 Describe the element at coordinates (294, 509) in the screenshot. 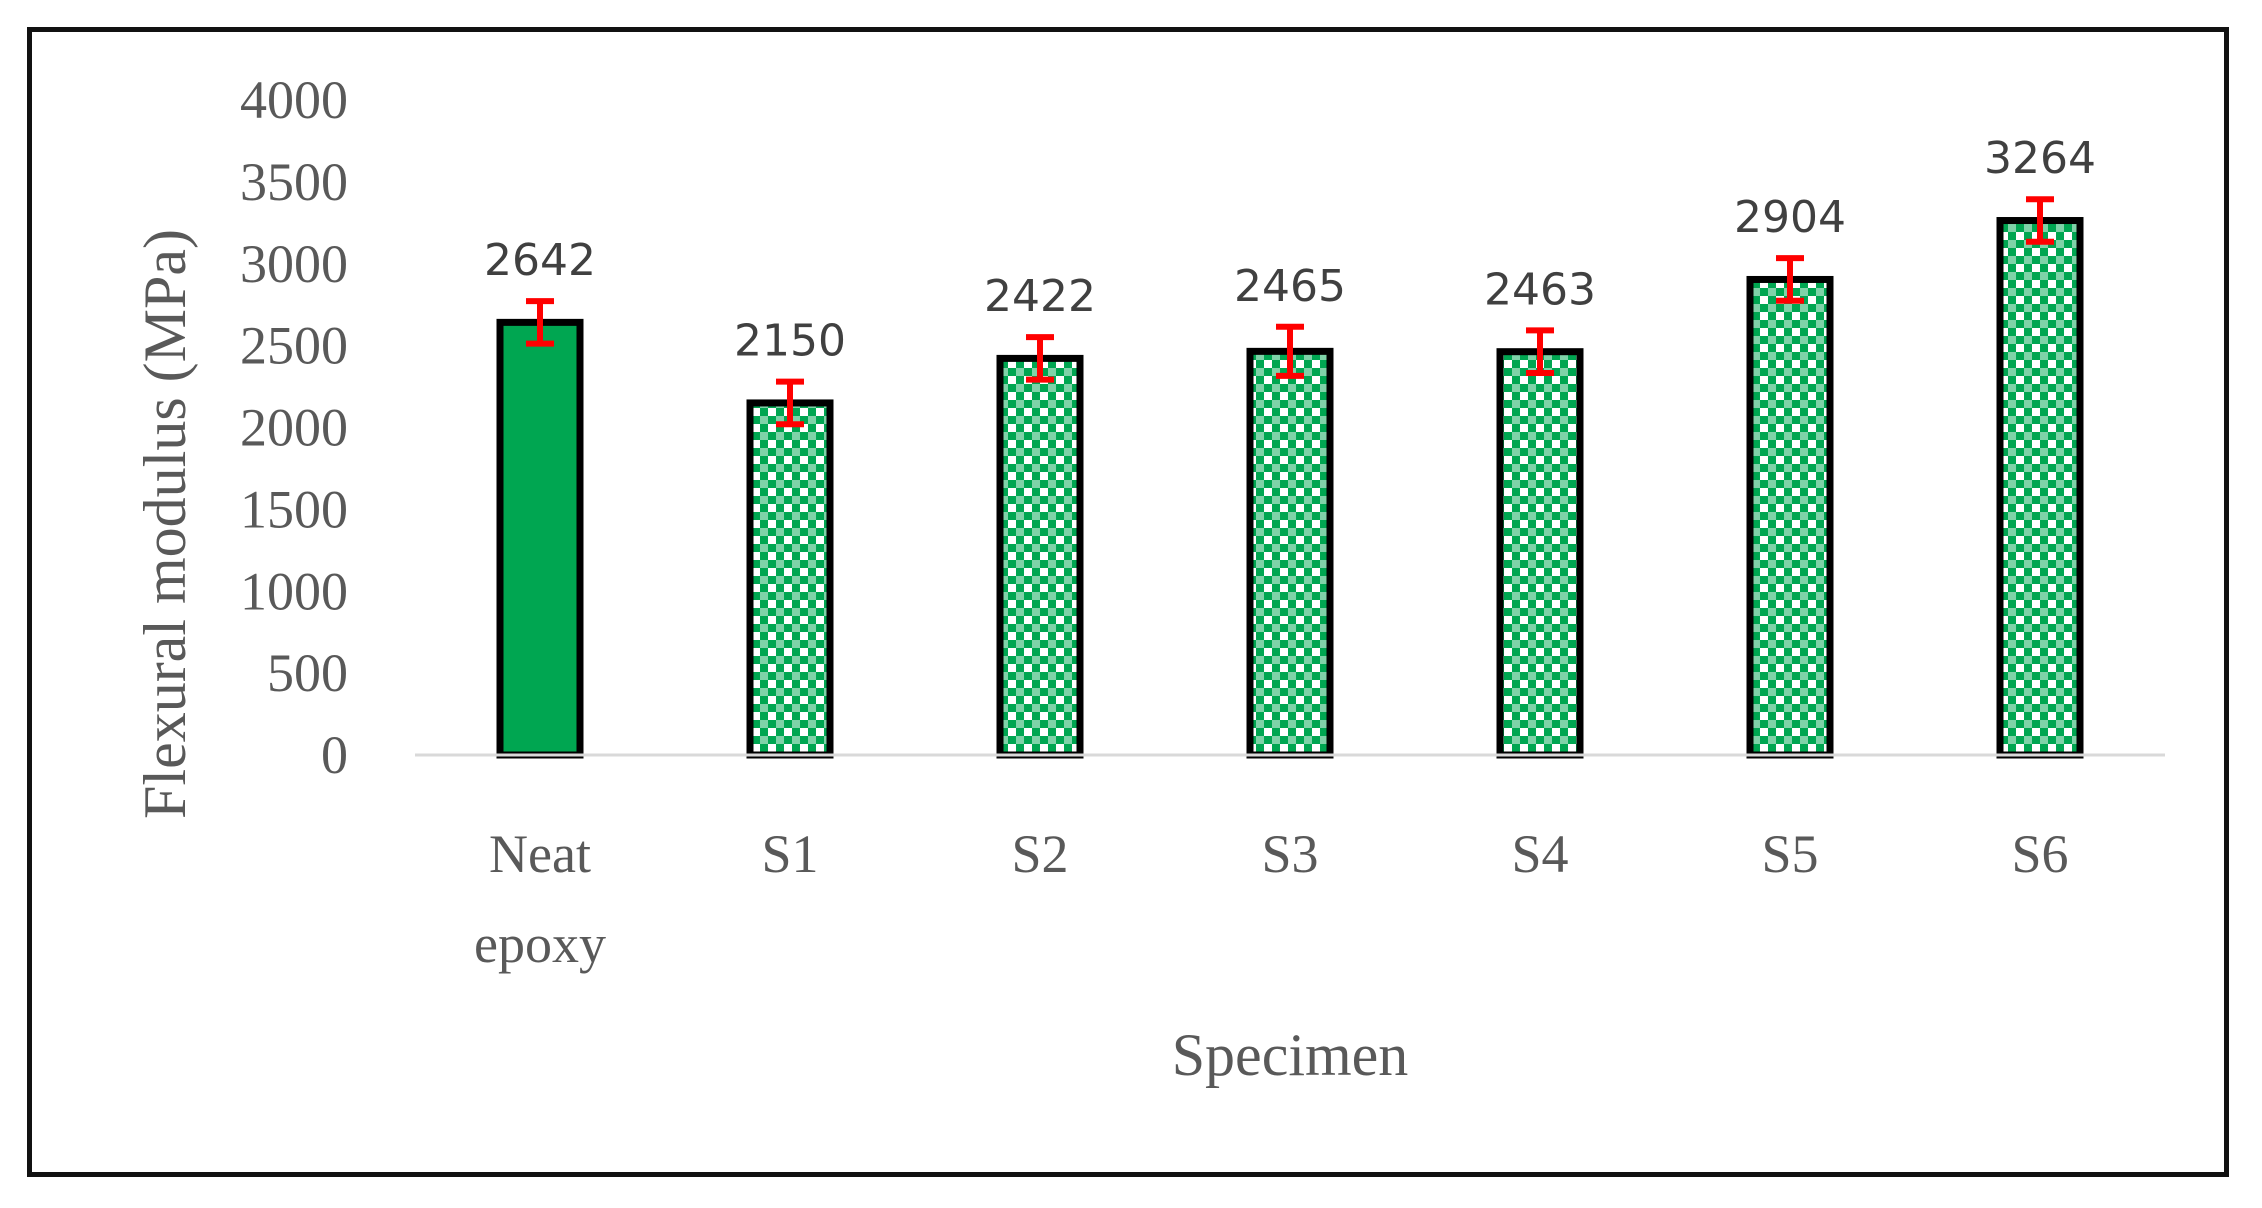

I see `y-tick-label: 1500` at that location.